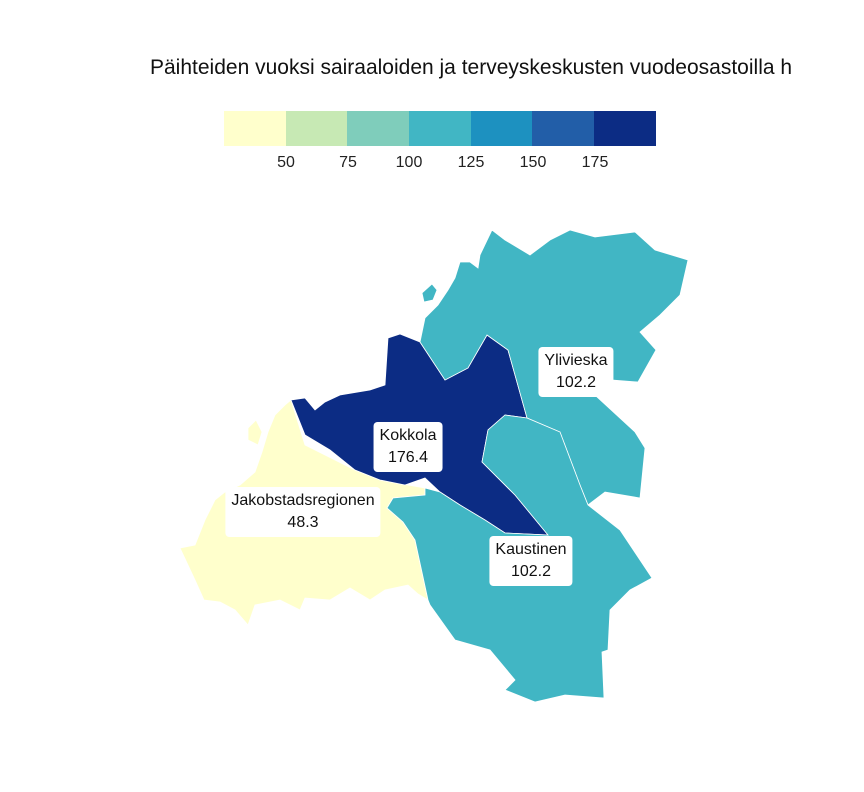  I want to click on legend-ticks: 50 75 100 125 150 175, so click(440, 166).